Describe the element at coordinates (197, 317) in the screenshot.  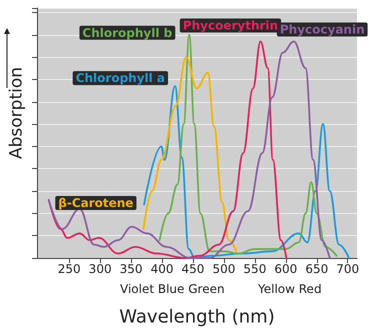
I see `x-axis-title: Wavelength (nm)` at that location.